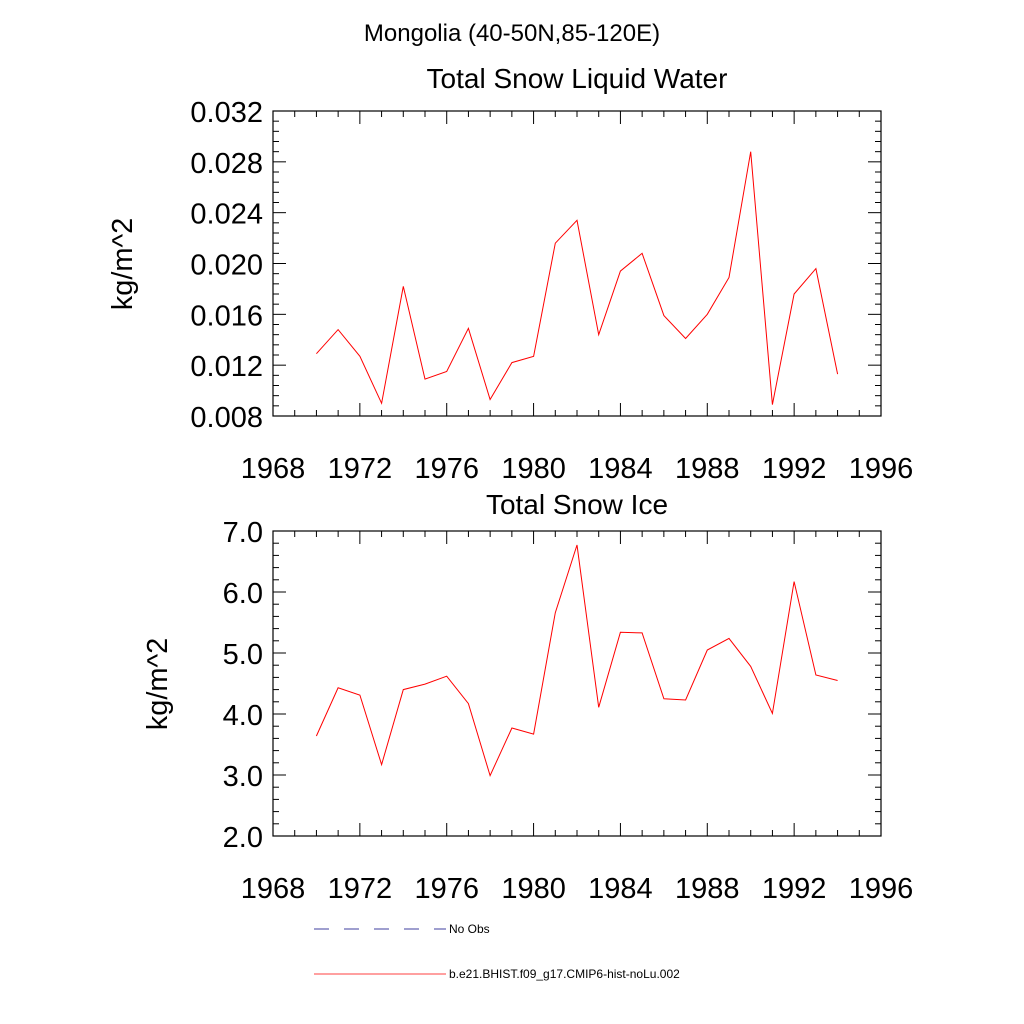  What do you see at coordinates (243, 716) in the screenshot?
I see `y-tick-label: 4.0` at bounding box center [243, 716].